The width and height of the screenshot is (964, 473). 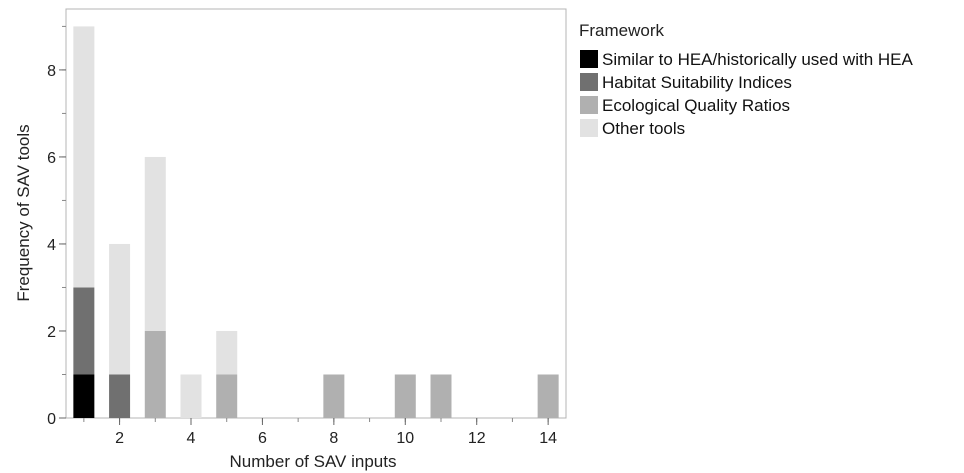 What do you see at coordinates (84, 331) in the screenshot?
I see `bar-segment-x1-s1` at bounding box center [84, 331].